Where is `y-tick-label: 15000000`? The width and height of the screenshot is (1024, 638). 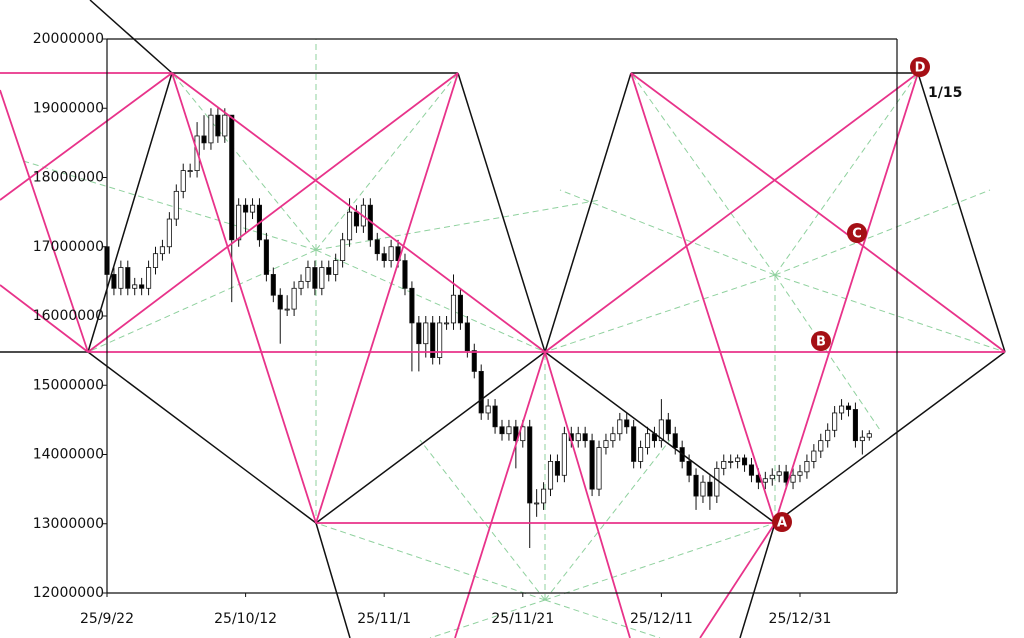
y-tick-label: 15000000 is located at coordinates (68, 385).